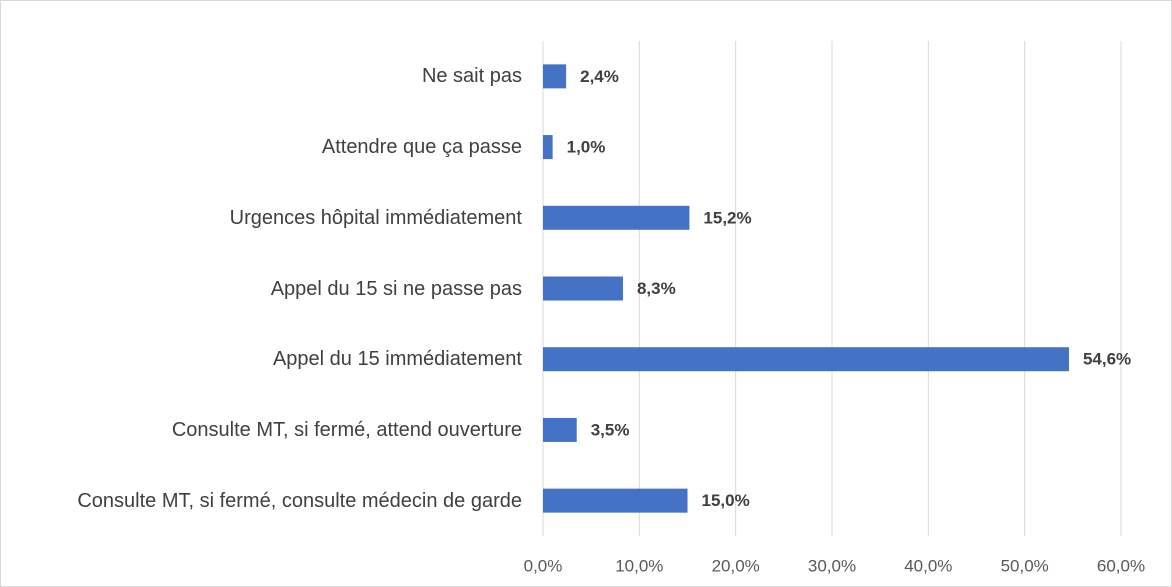  What do you see at coordinates (1121, 565) in the screenshot?
I see `x-tick-label: 60,0%` at bounding box center [1121, 565].